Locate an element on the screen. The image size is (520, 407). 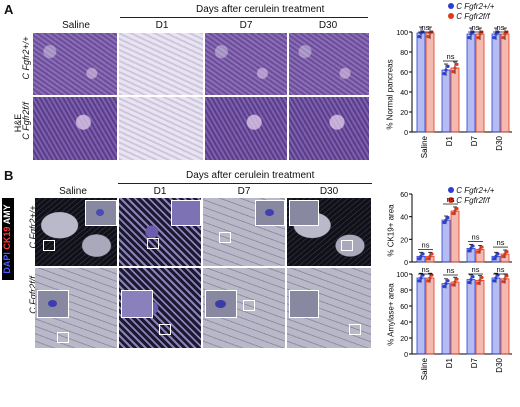
panel-b-col-d7: D7 is located at coordinates (244, 191).